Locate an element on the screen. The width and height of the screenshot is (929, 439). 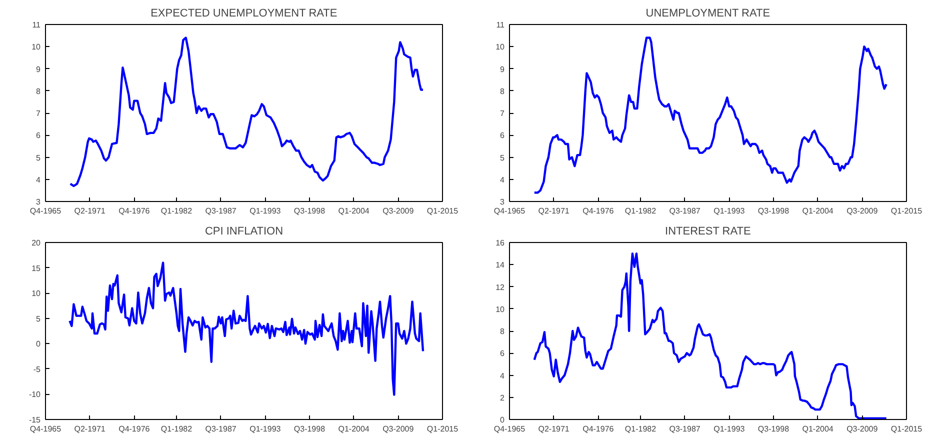
y-tick-label: 14 is located at coordinates (501, 265).